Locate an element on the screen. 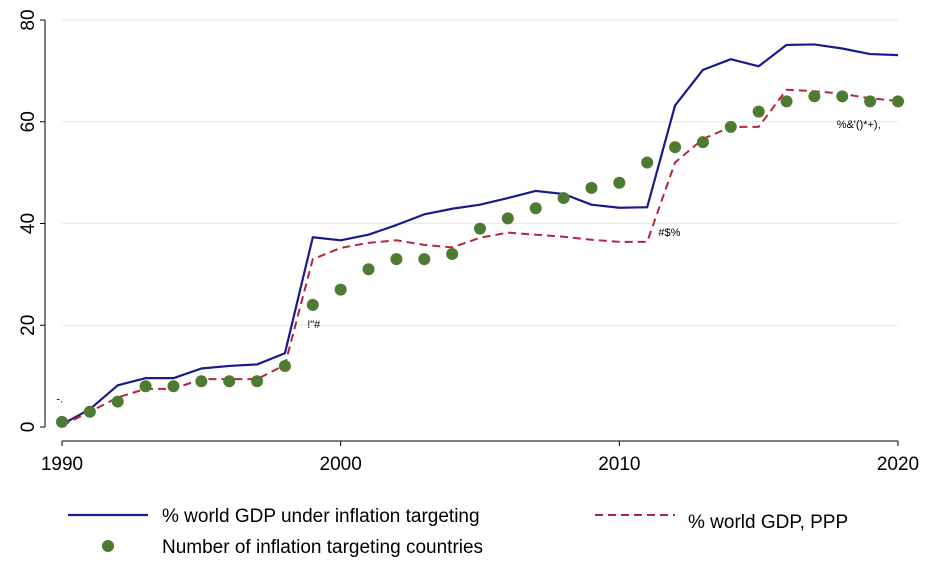  point-2012 is located at coordinates (675, 147).